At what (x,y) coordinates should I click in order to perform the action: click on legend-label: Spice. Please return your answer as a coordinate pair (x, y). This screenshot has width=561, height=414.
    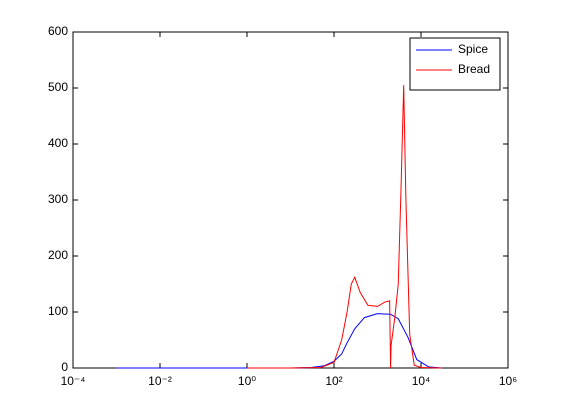
    Looking at the image, I should click on (473, 49).